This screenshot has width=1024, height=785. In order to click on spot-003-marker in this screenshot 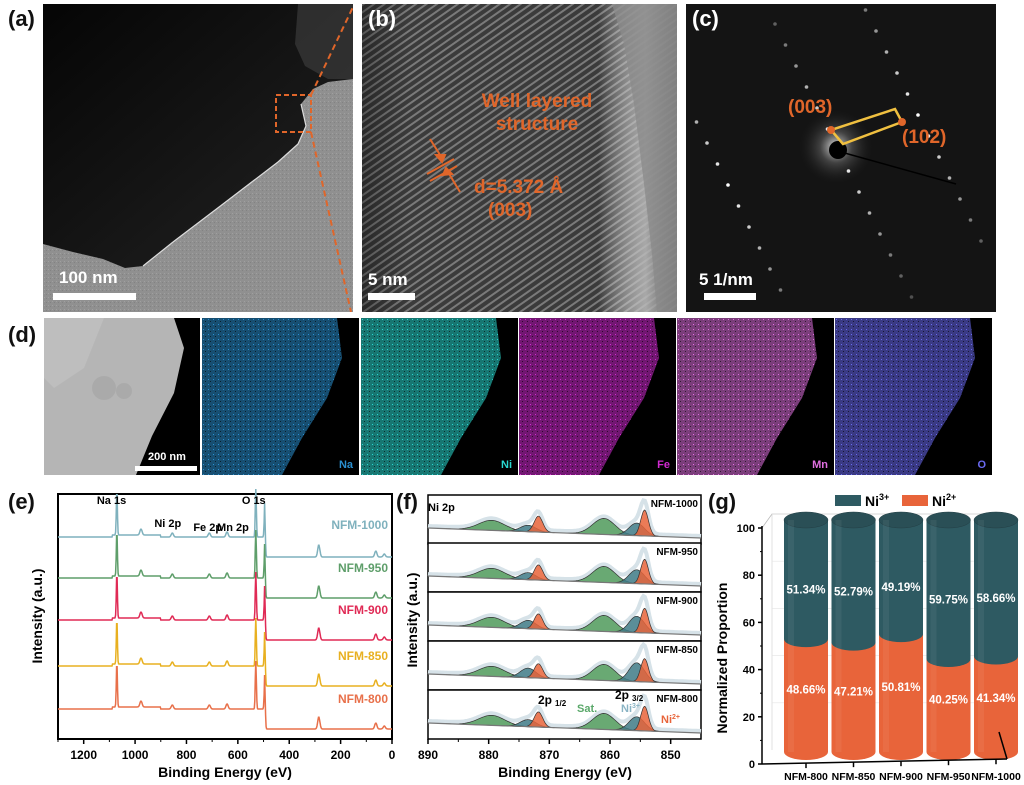, I will do `click(831, 130)`.